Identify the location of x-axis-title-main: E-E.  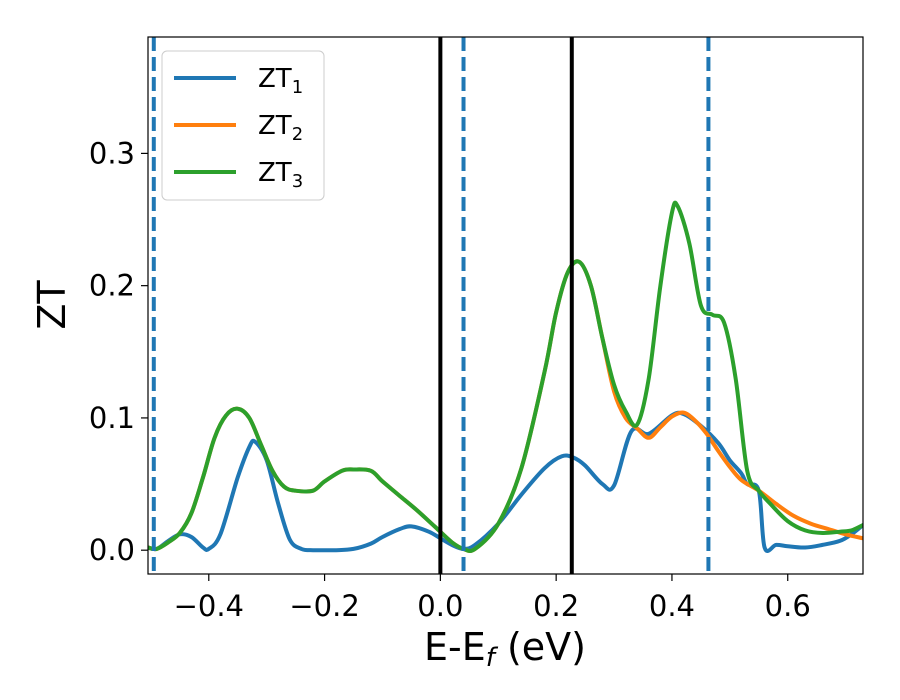
(455, 647).